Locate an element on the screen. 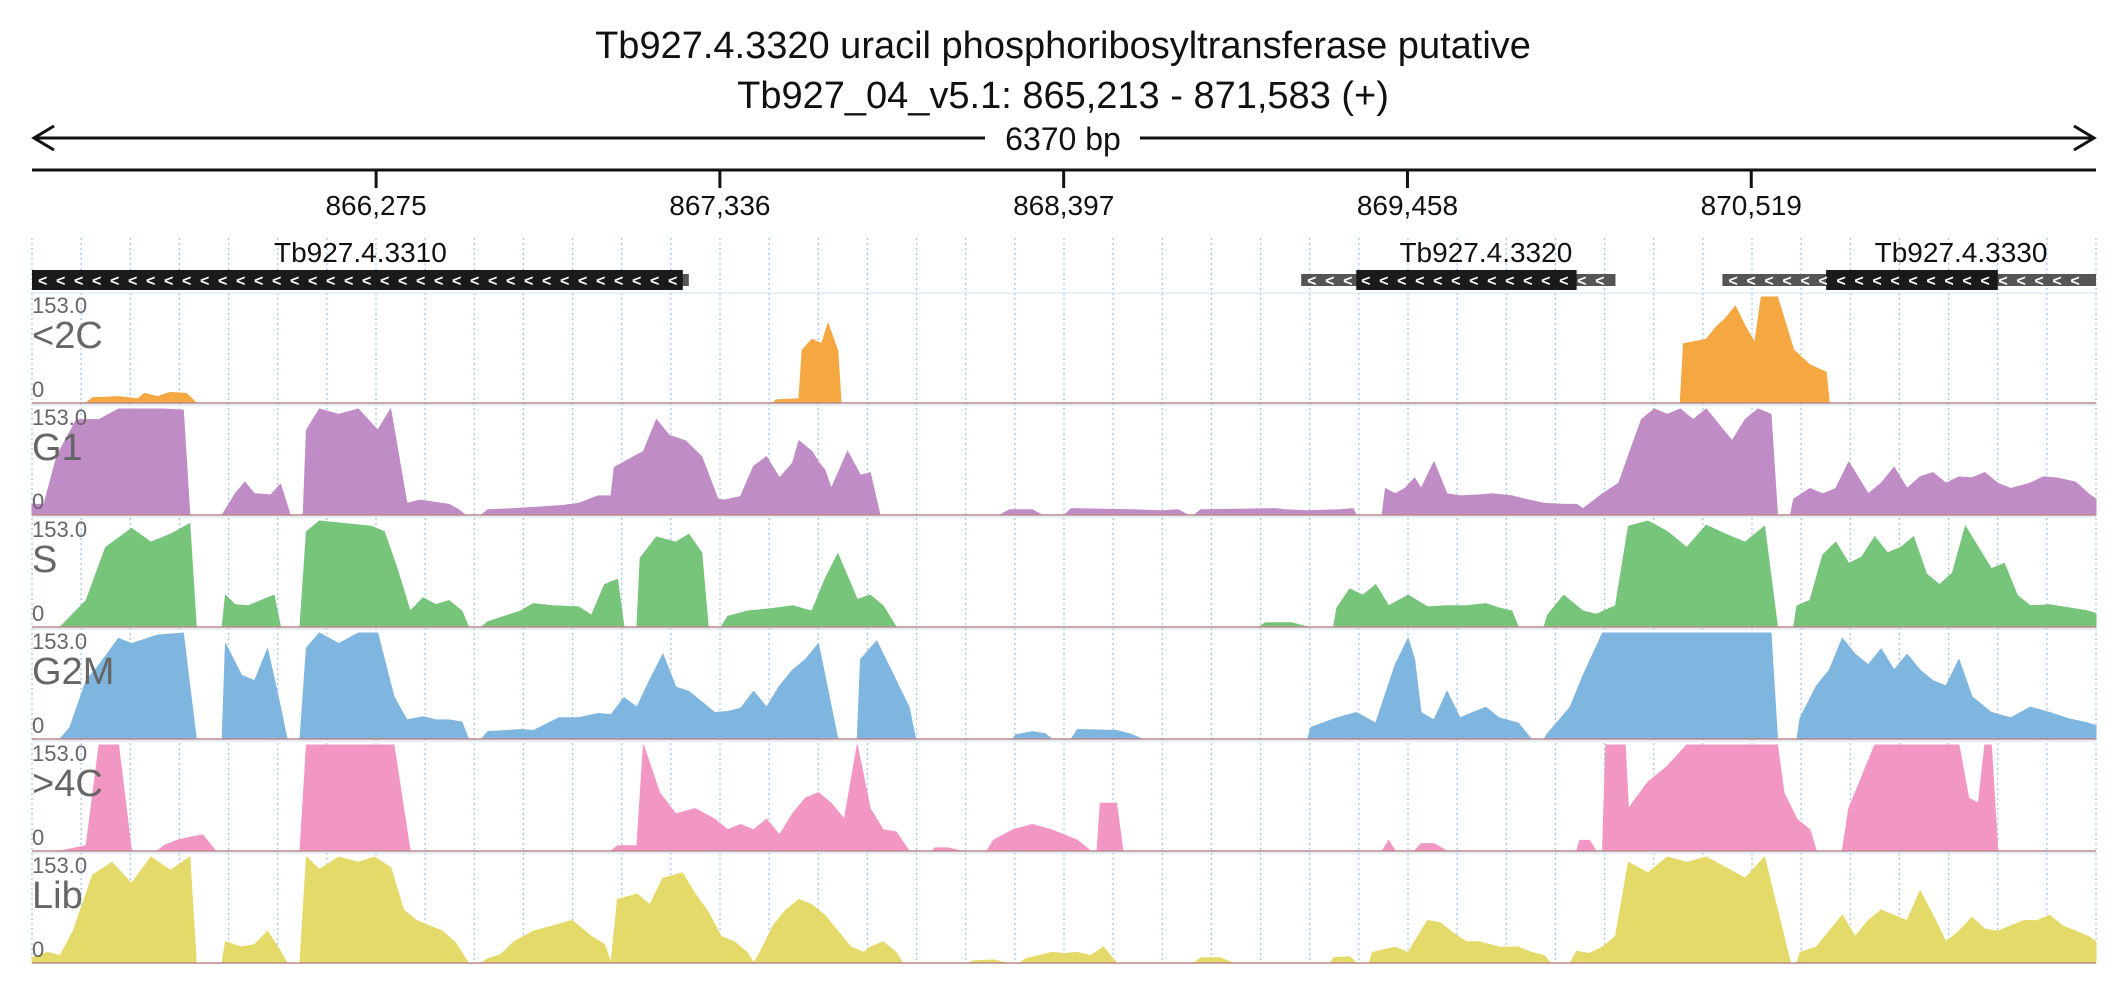  axis-tick-label: 868,397 is located at coordinates (1063, 205).